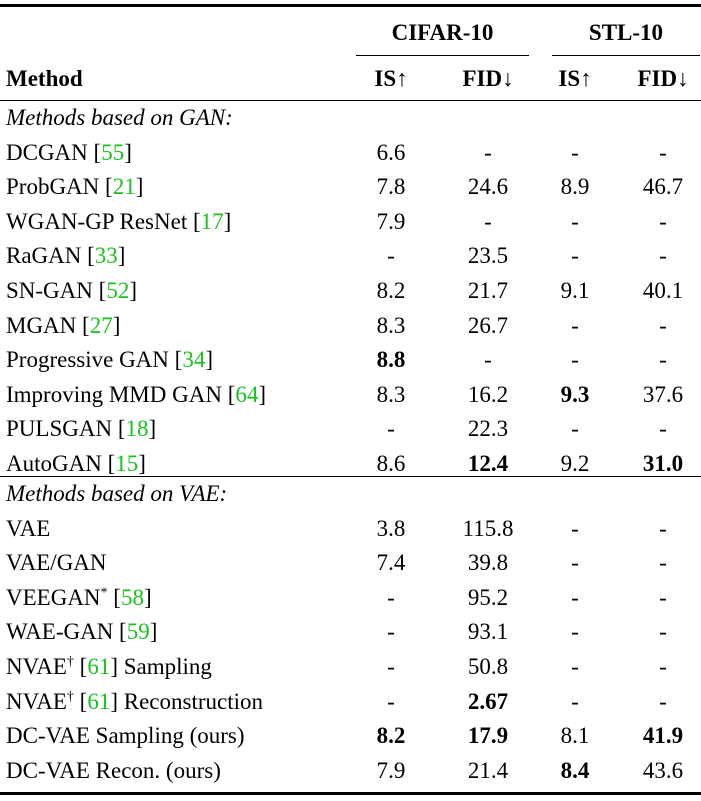  What do you see at coordinates (104, 593) in the screenshot?
I see `footnote-mark: *` at bounding box center [104, 593].